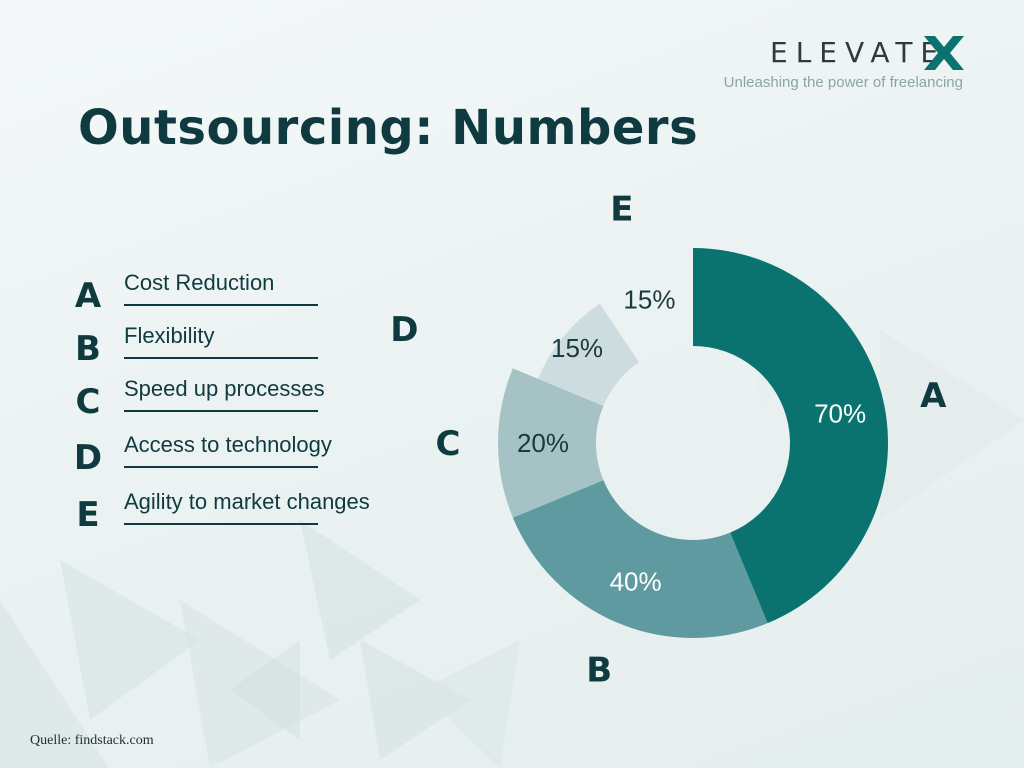 This screenshot has width=1024, height=768. I want to click on slice-value-label: 20%, so click(543, 443).